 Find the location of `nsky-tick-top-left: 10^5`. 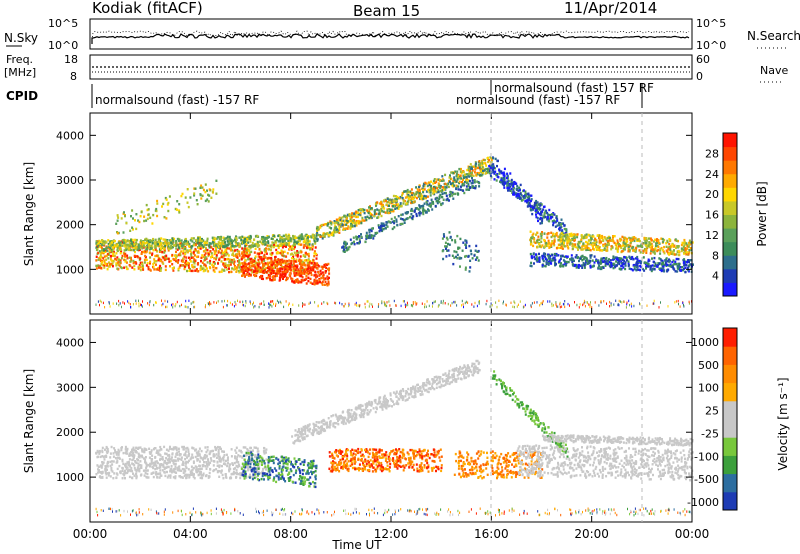

nsky-tick-top-left: 10^5 is located at coordinates (63, 23).